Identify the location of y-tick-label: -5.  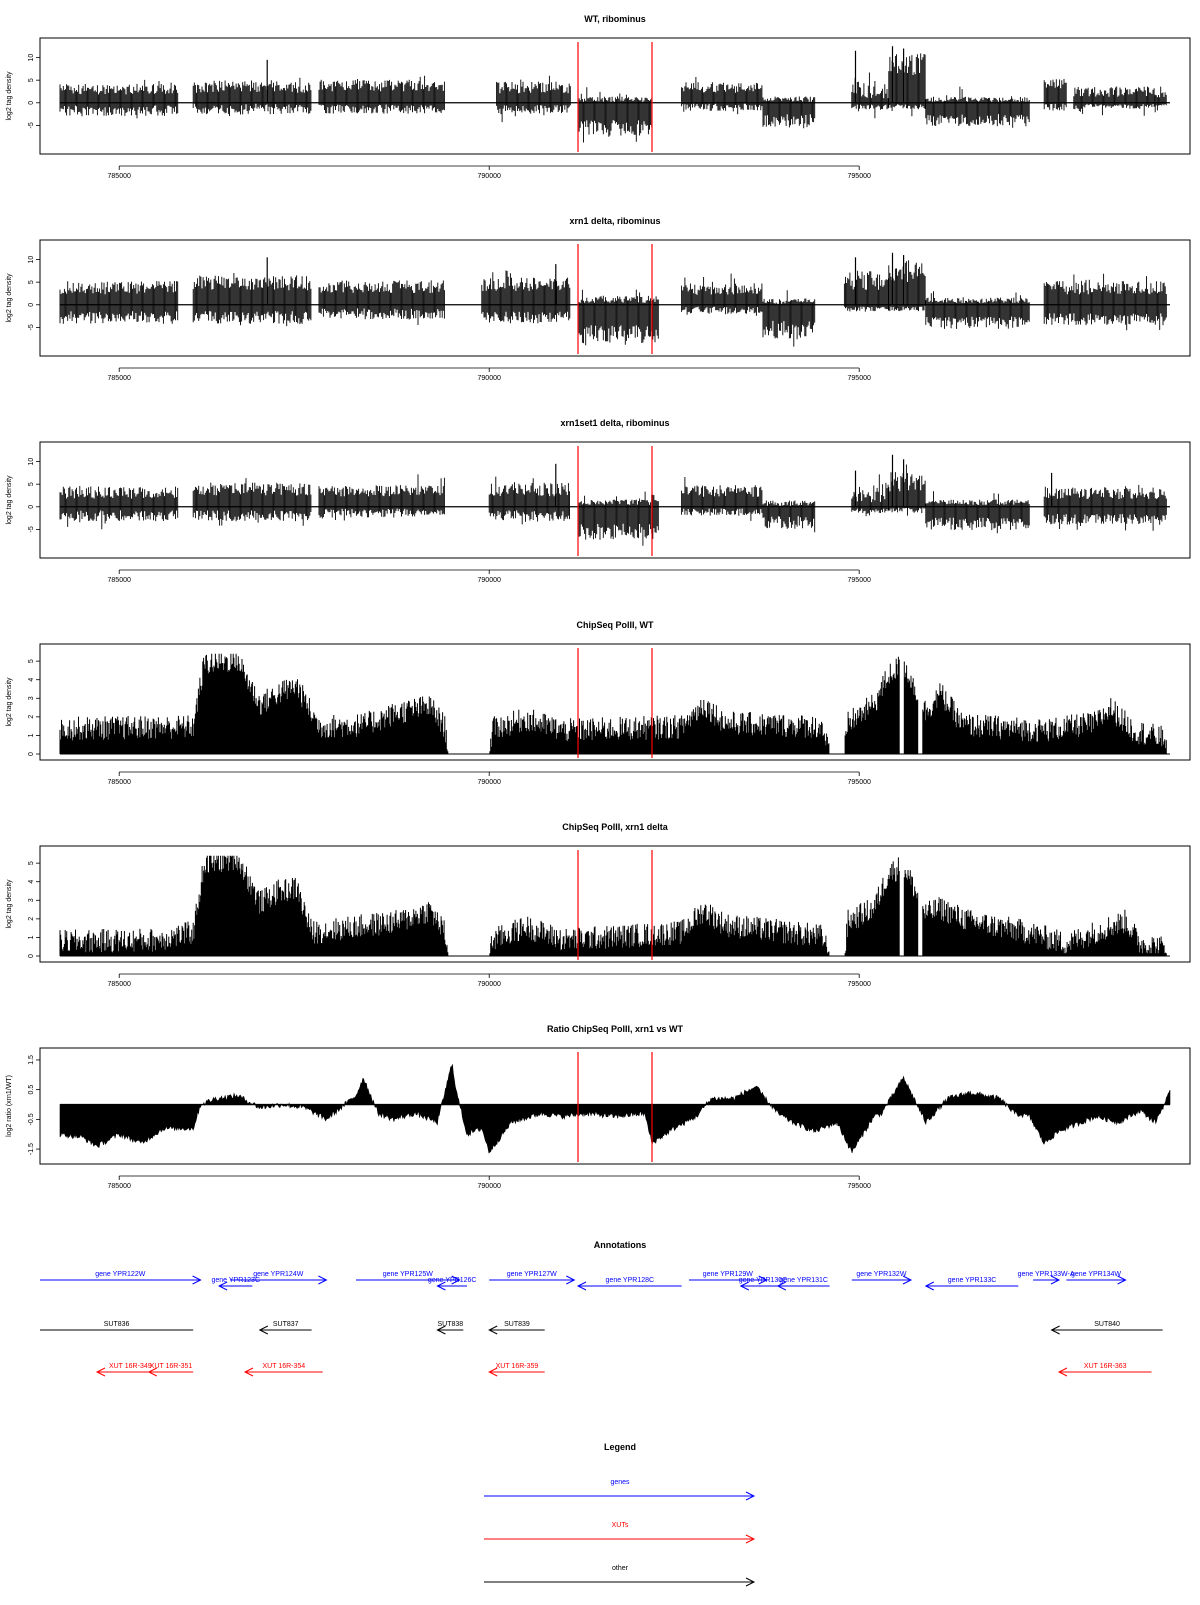
(31, 529).